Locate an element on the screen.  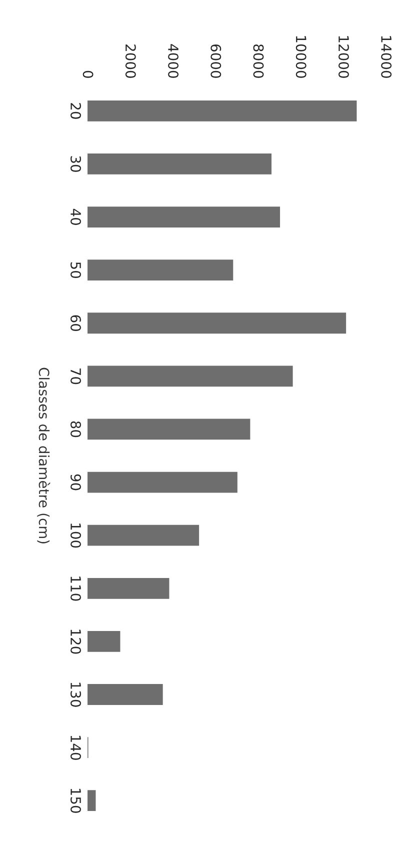
y-axis-title: Classes de diamètre (cm) is located at coordinates (43, 456).